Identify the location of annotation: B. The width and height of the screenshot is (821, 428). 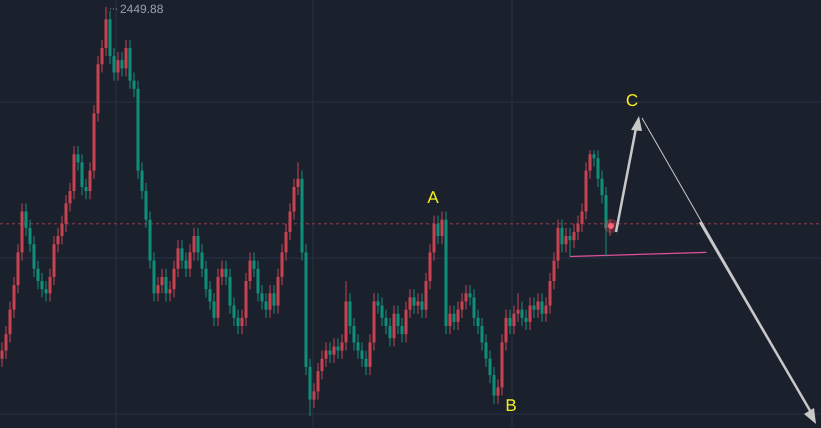
(511, 405).